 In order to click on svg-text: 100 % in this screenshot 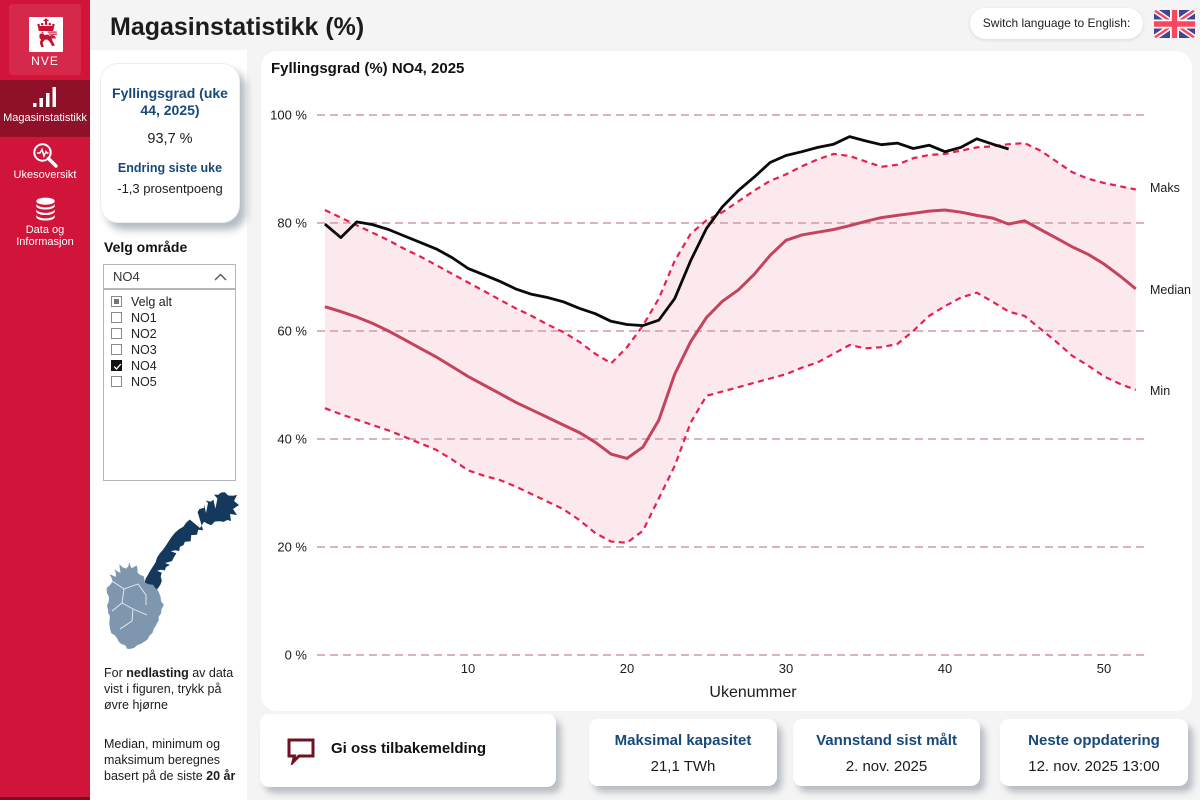, I will do `click(288, 115)`.